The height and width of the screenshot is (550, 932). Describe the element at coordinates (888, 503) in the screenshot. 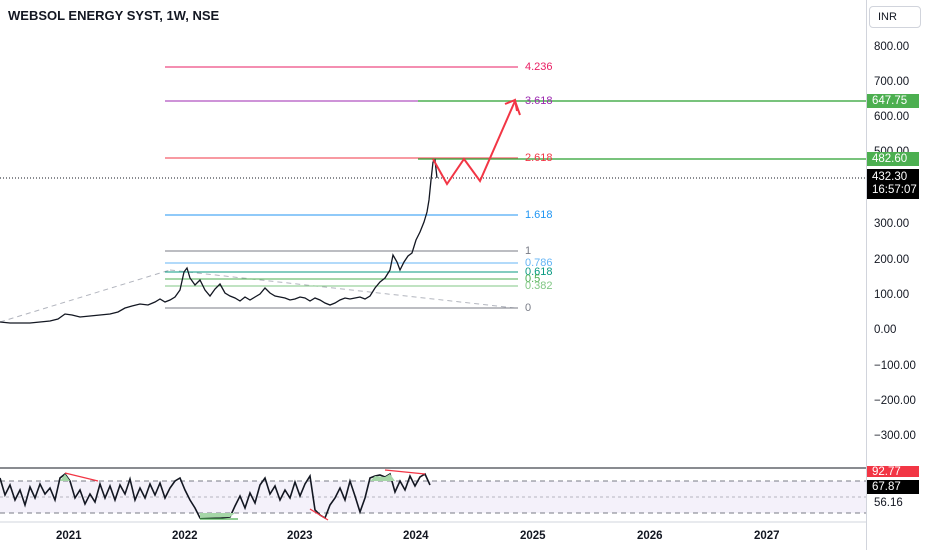

I see `oscillator-lower-value: 56.16` at that location.